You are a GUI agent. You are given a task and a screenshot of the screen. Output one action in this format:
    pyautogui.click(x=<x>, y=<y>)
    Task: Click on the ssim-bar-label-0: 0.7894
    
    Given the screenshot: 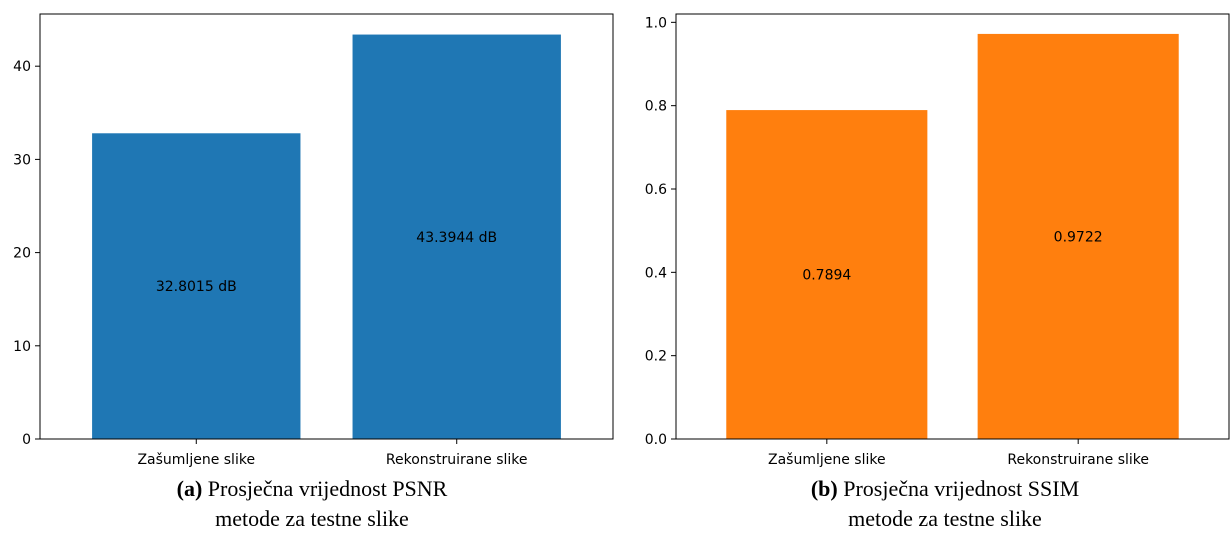 What is the action you would take?
    pyautogui.click(x=826, y=276)
    